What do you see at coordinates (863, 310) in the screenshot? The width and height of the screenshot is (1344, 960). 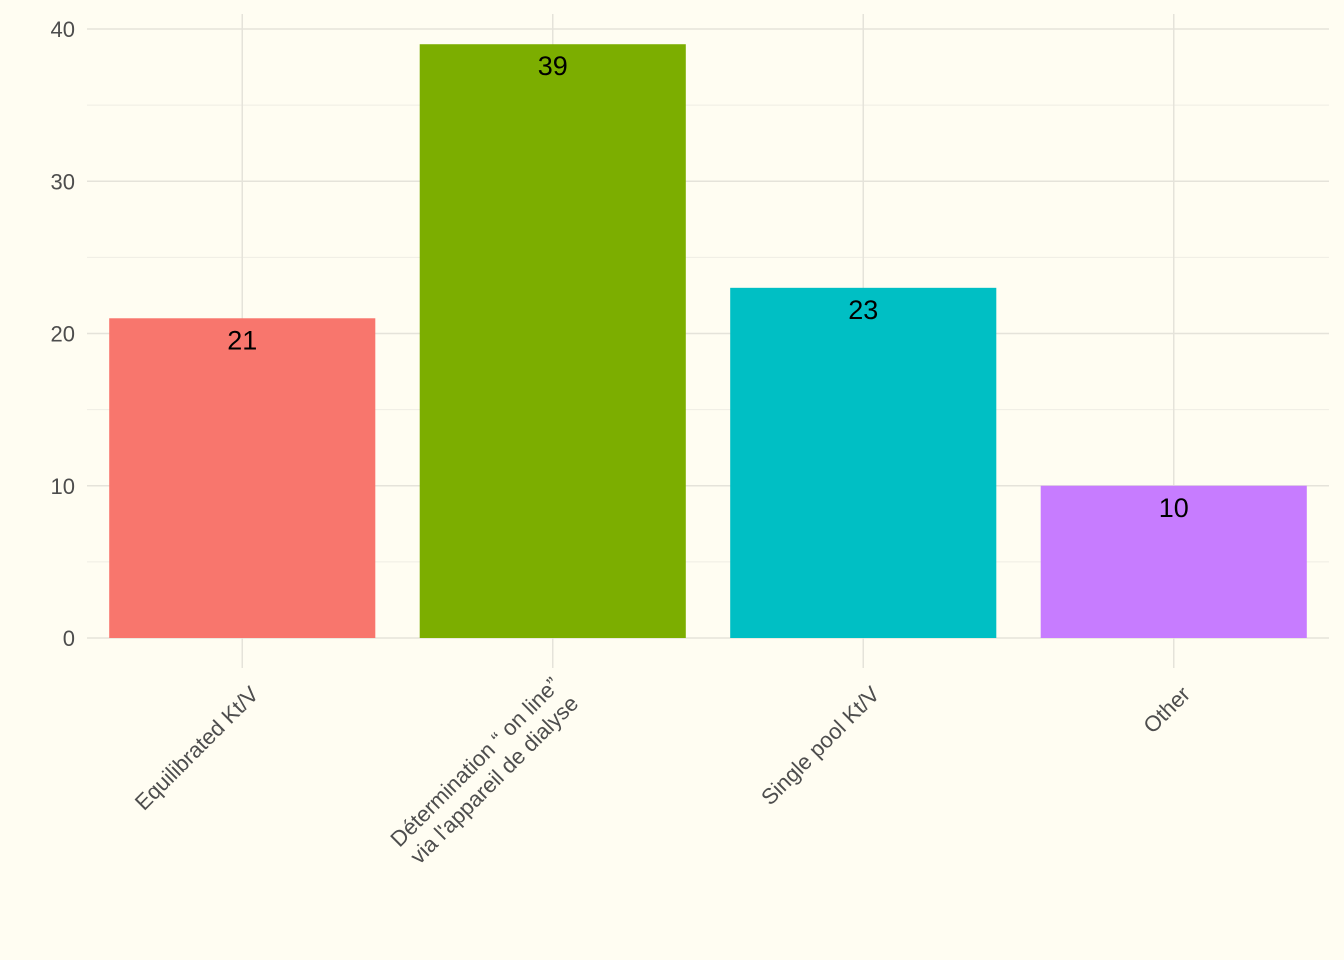 I see `data-label: 23` at bounding box center [863, 310].